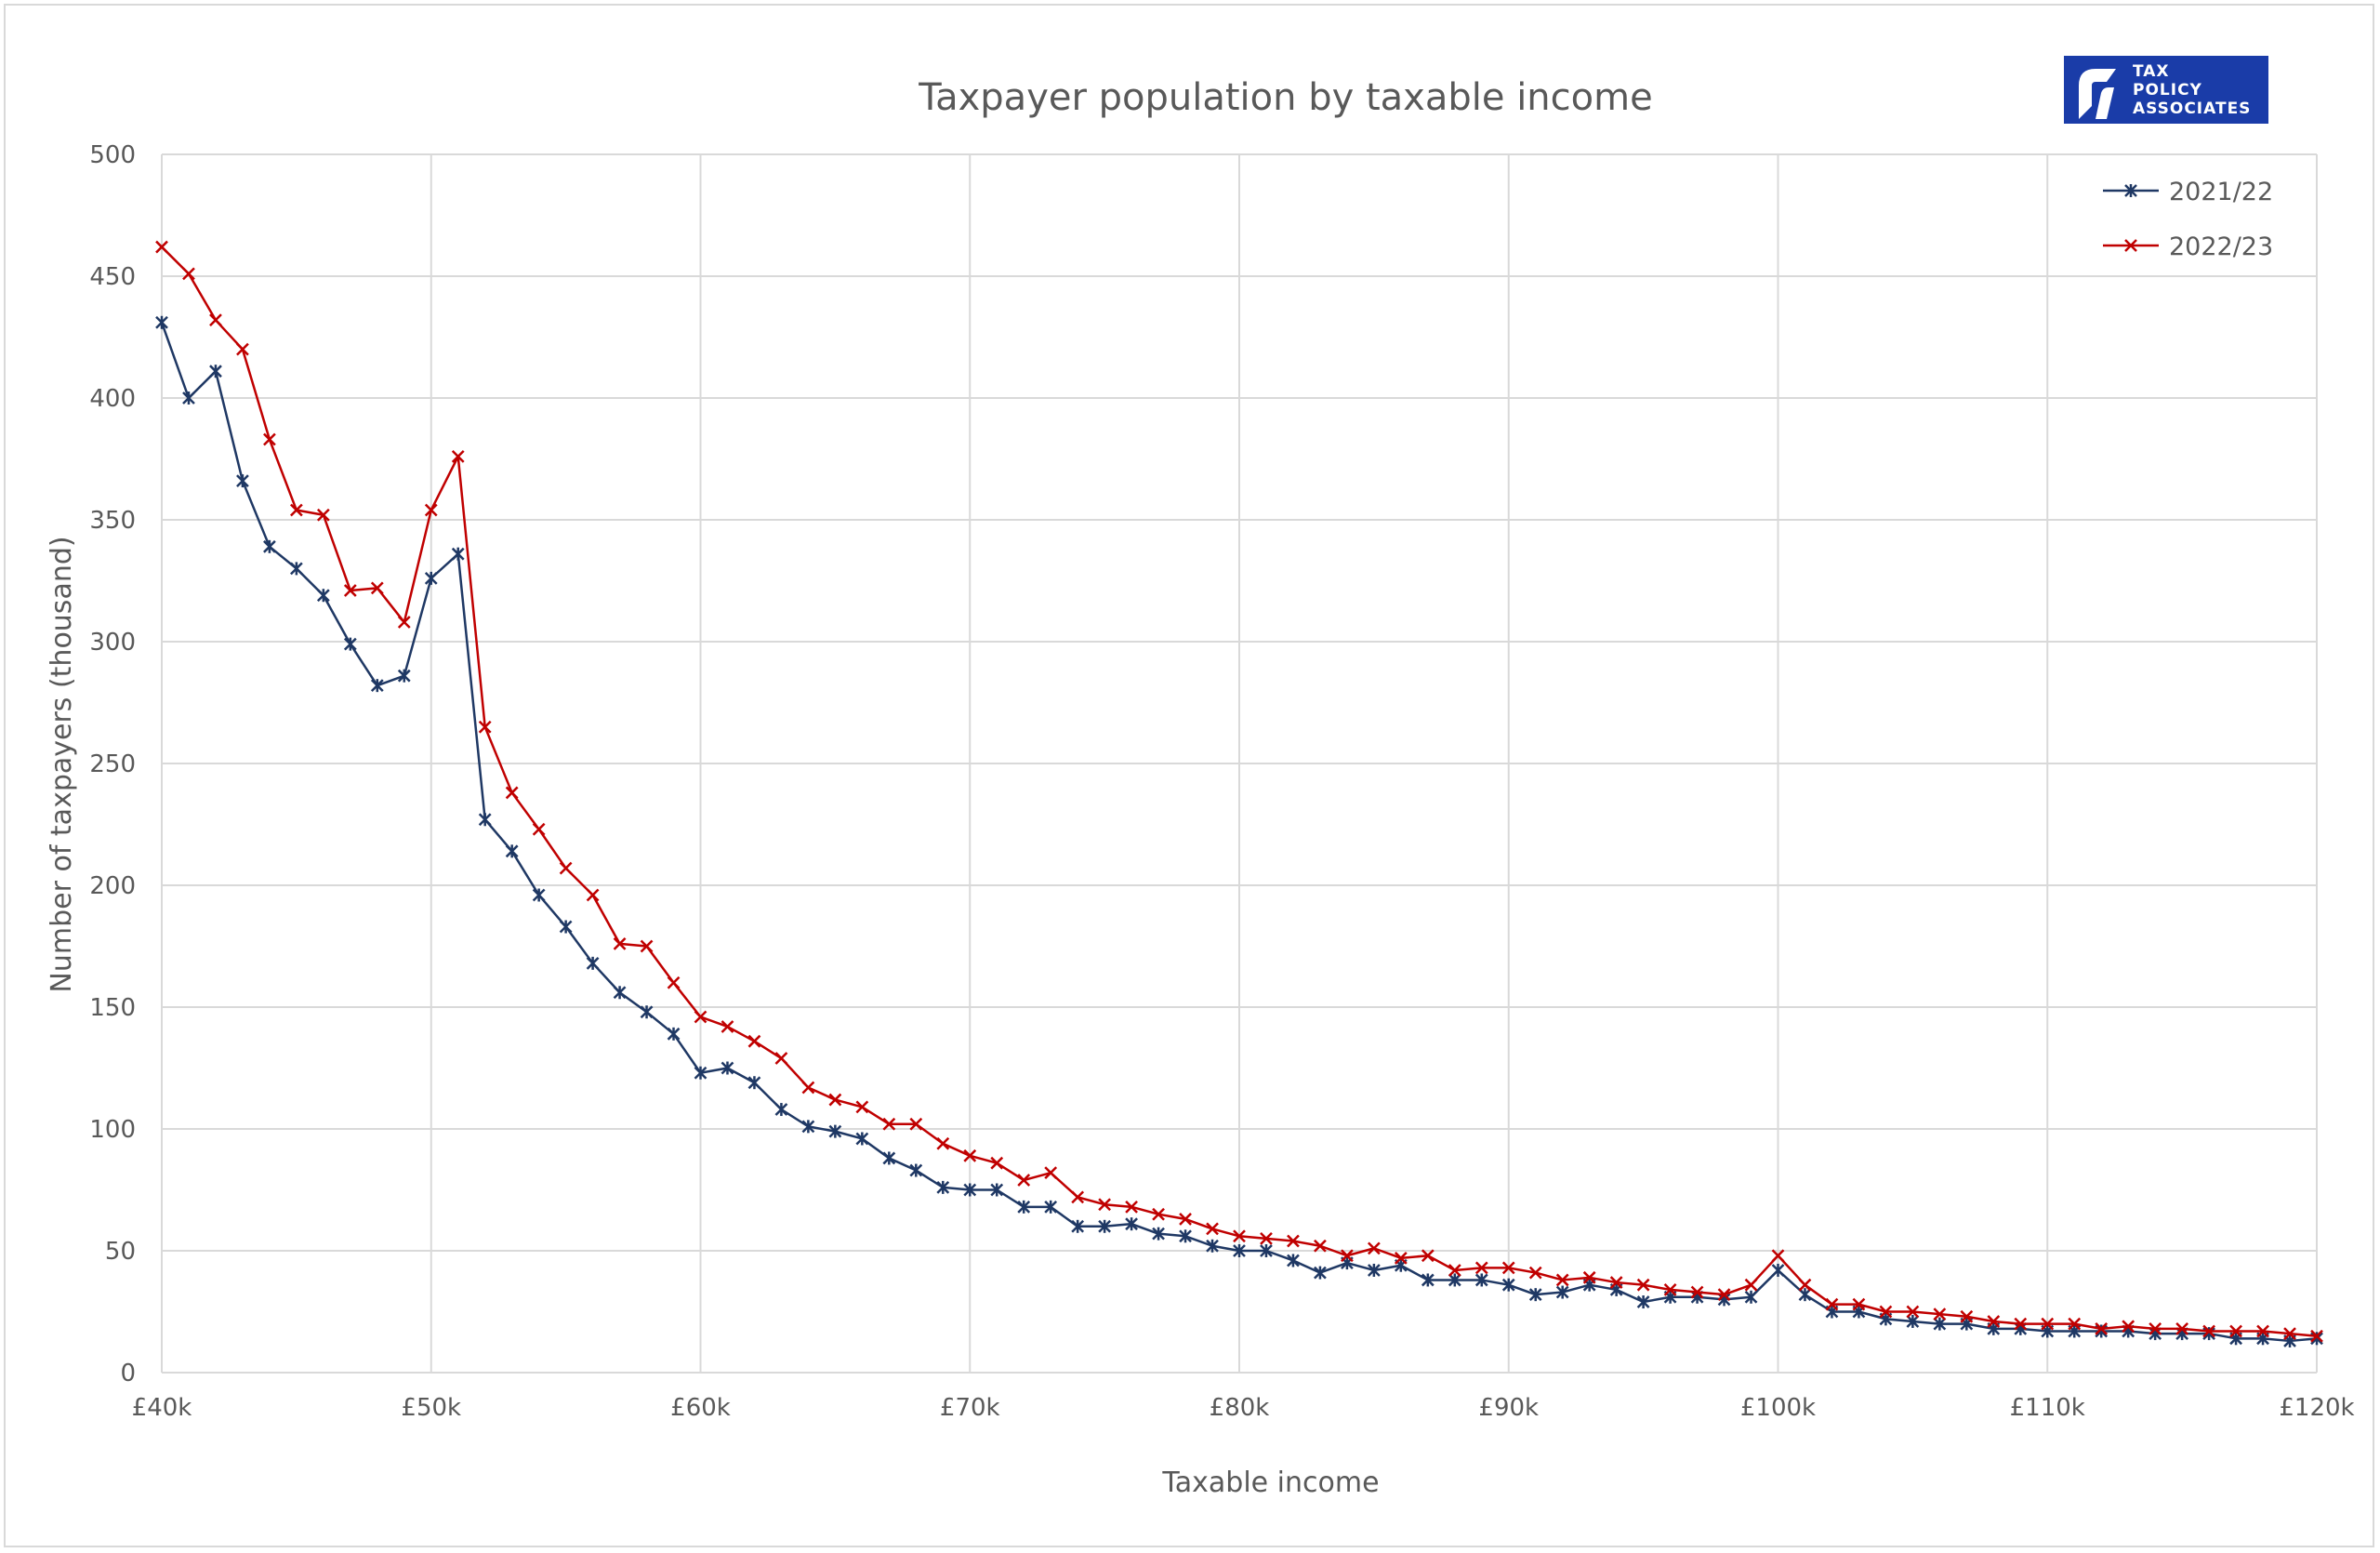 Image resolution: width=2380 pixels, height=1553 pixels. Describe the element at coordinates (2188, 192) in the screenshot. I see `legend-item-2021-22: 2021/22` at that location.